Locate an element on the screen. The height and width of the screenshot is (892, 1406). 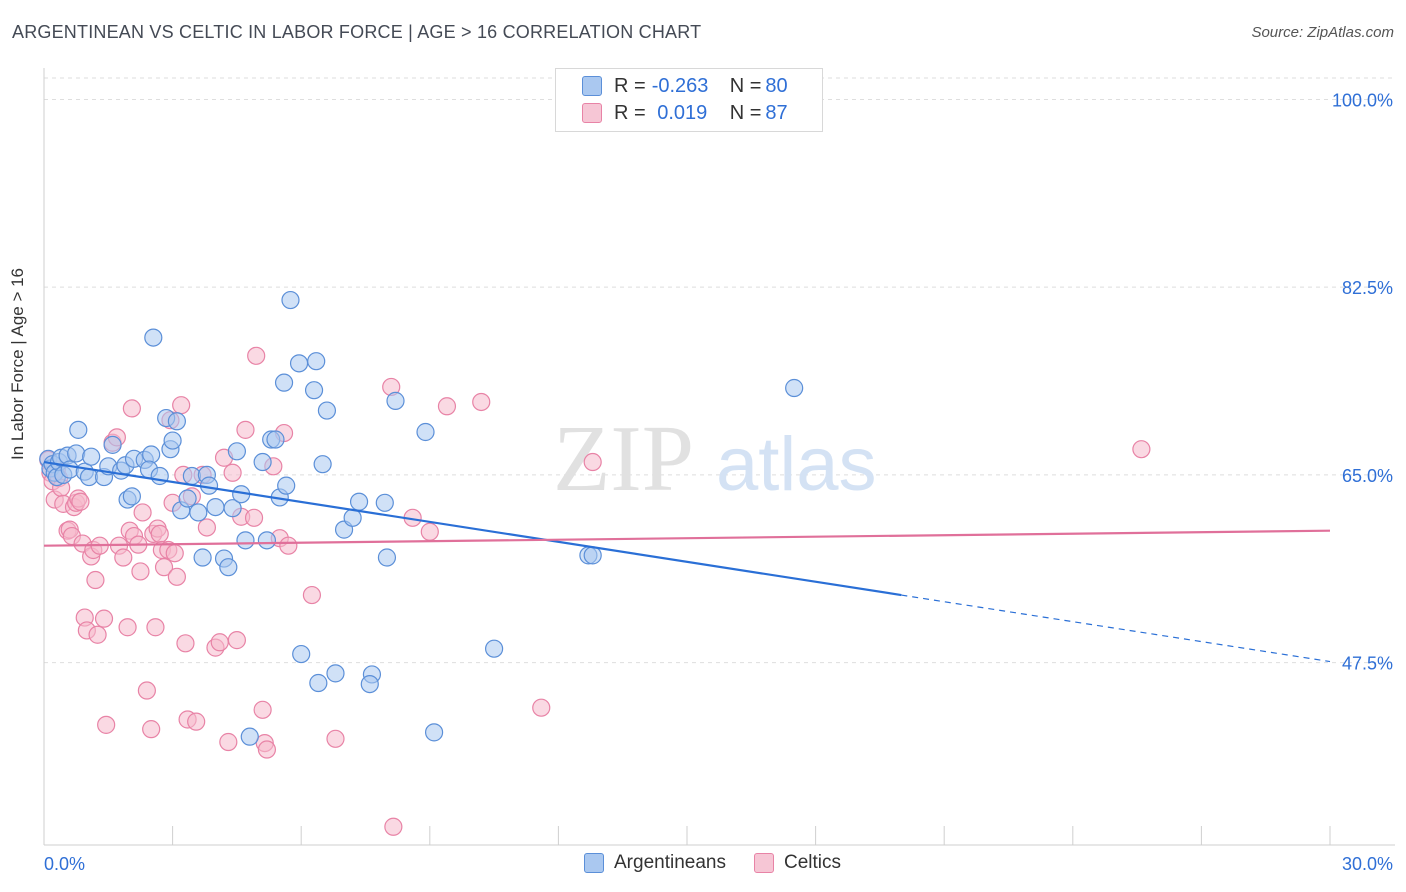
y-tick-label: 82.5% is located at coordinates (1367, 288).